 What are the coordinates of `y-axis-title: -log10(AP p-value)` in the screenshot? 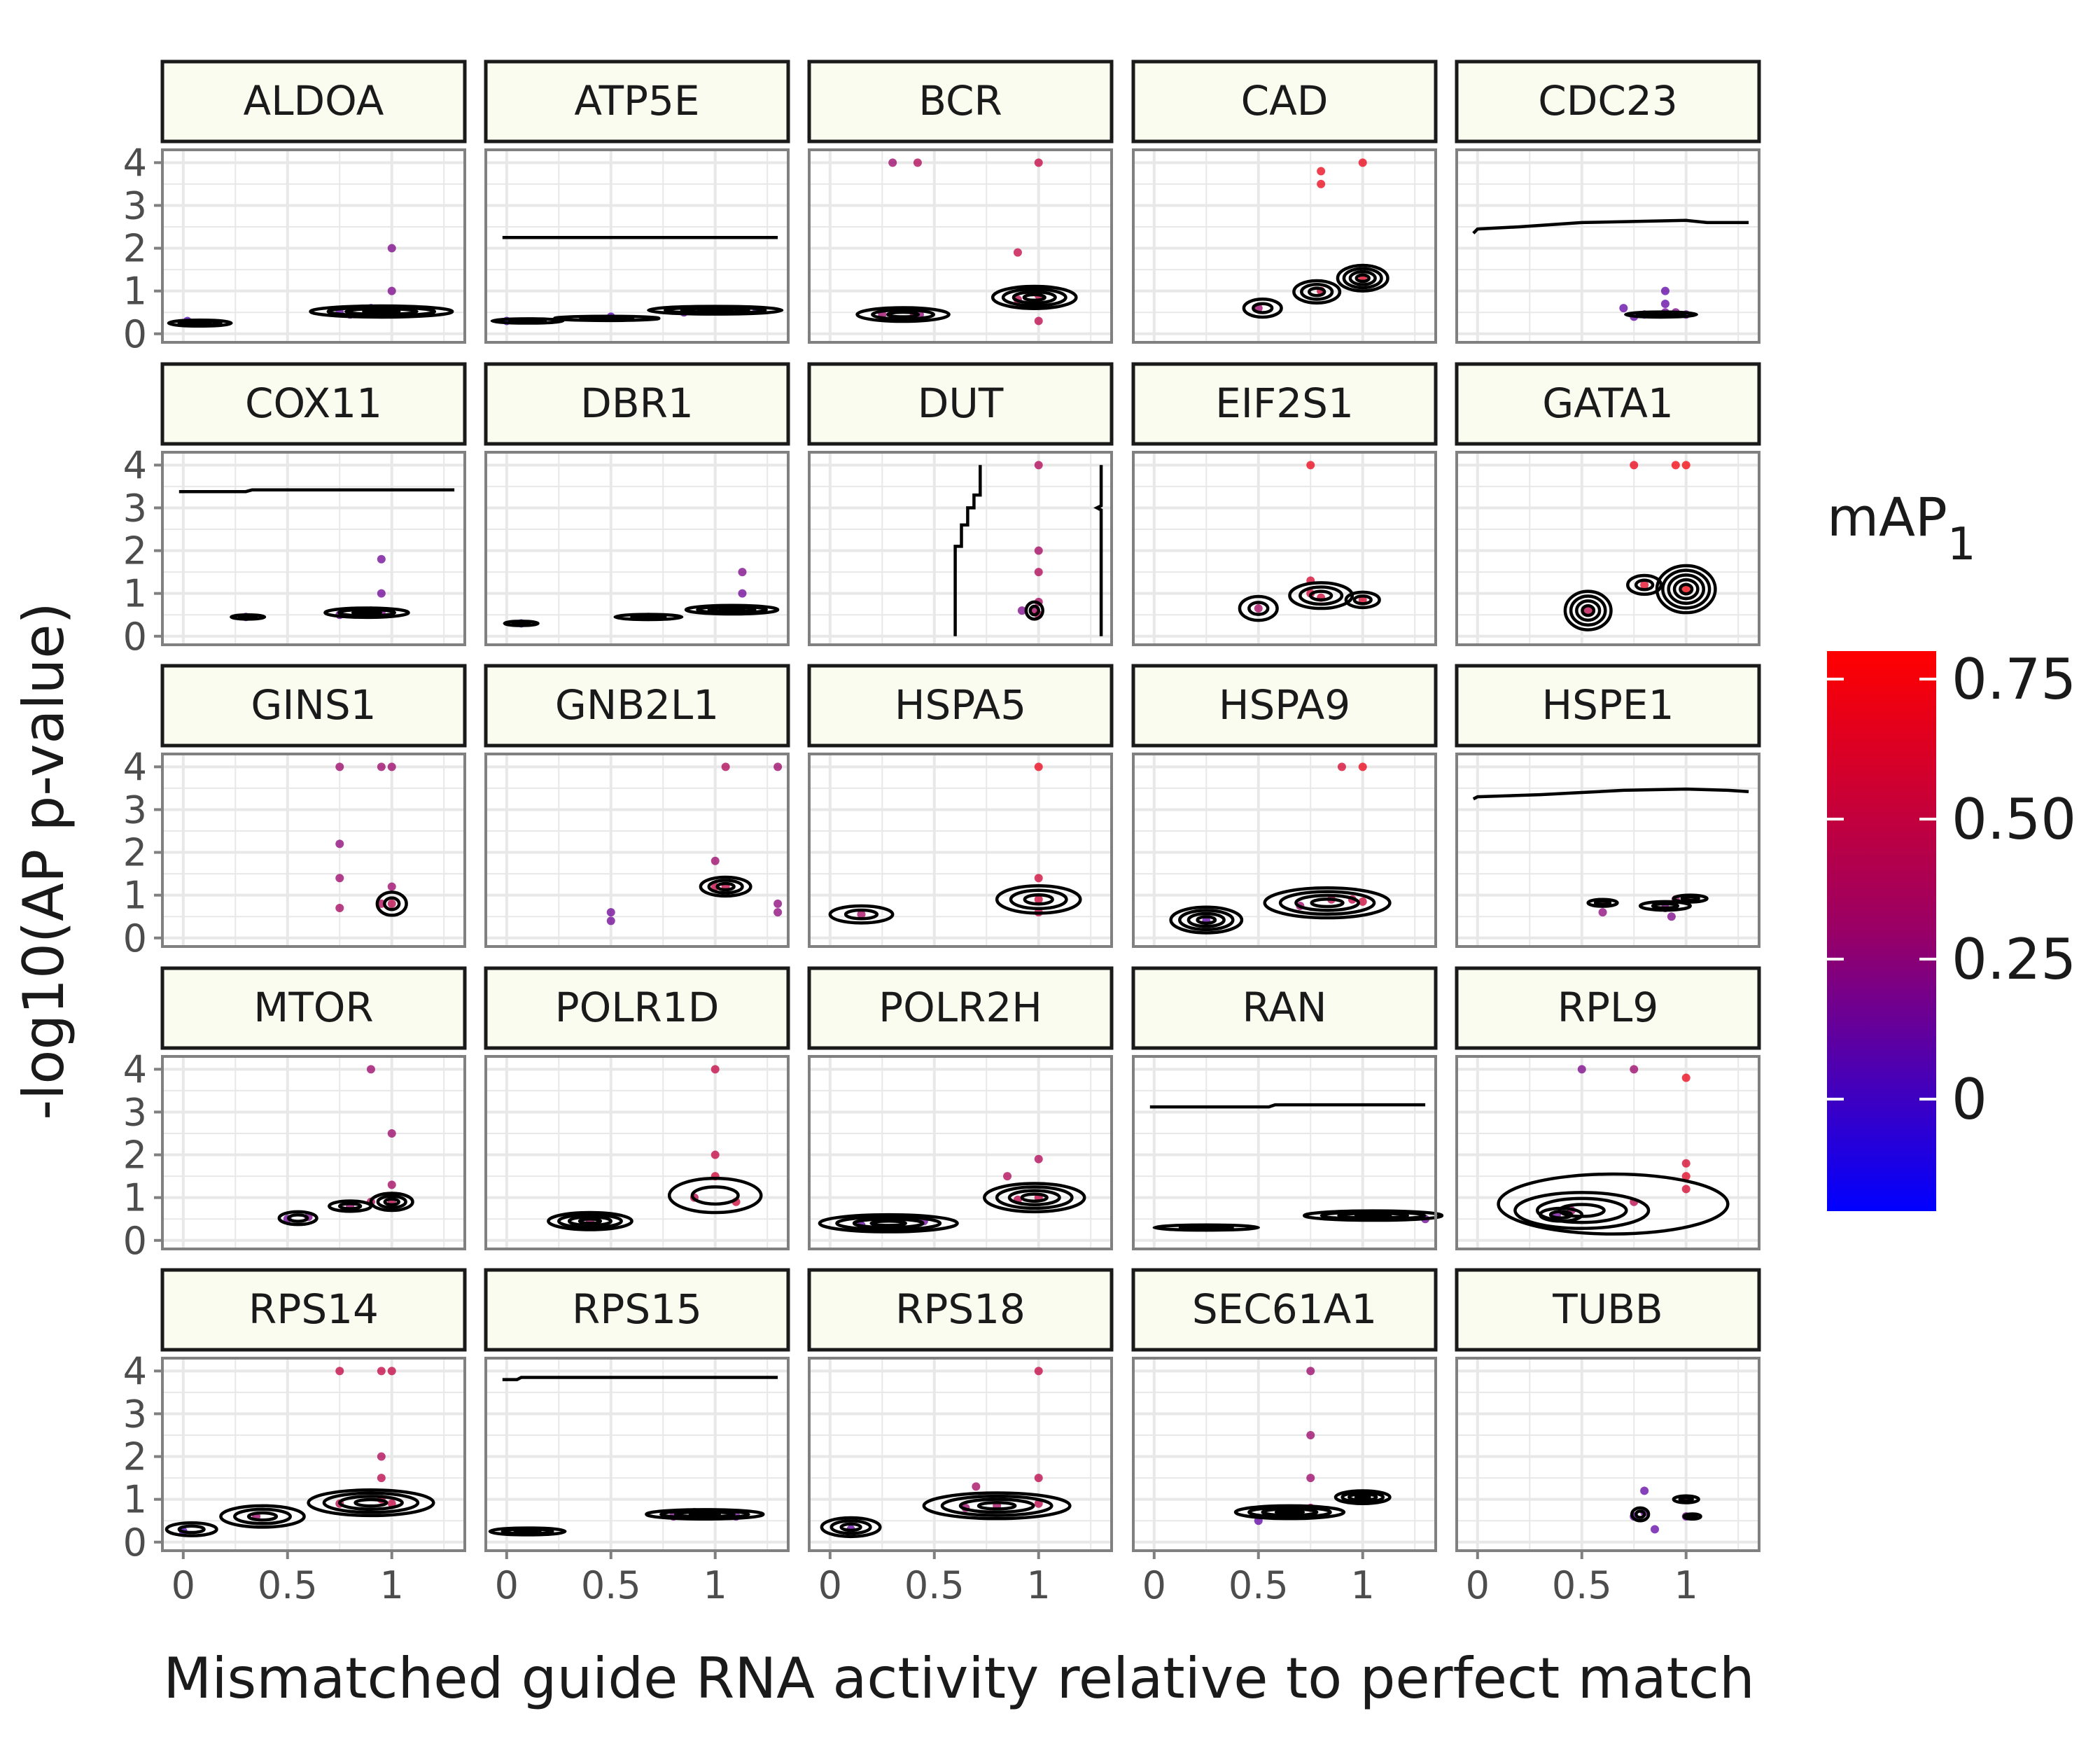 It's located at (43, 861).